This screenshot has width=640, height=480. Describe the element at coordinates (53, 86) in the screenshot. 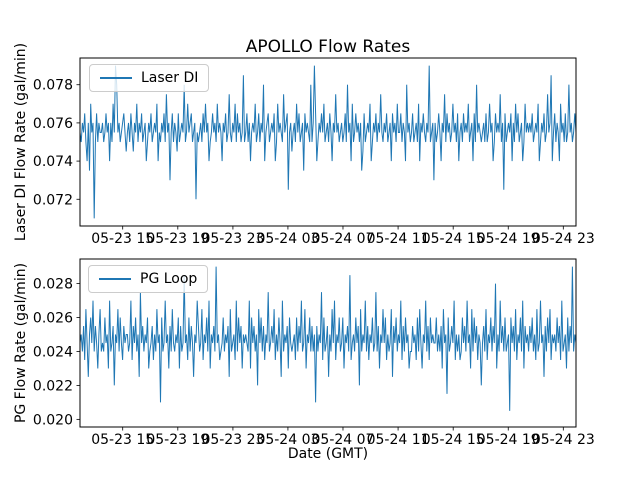

I see `y-tick-label: 0.078` at that location.